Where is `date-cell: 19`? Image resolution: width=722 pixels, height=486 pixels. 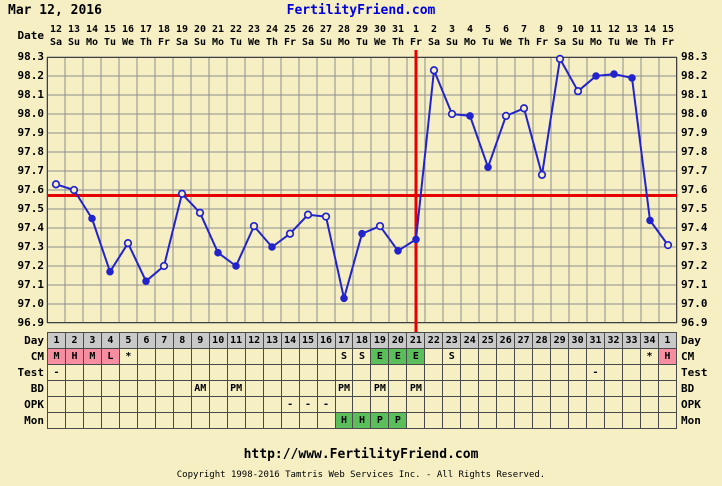 date-cell: 19 is located at coordinates (182, 29).